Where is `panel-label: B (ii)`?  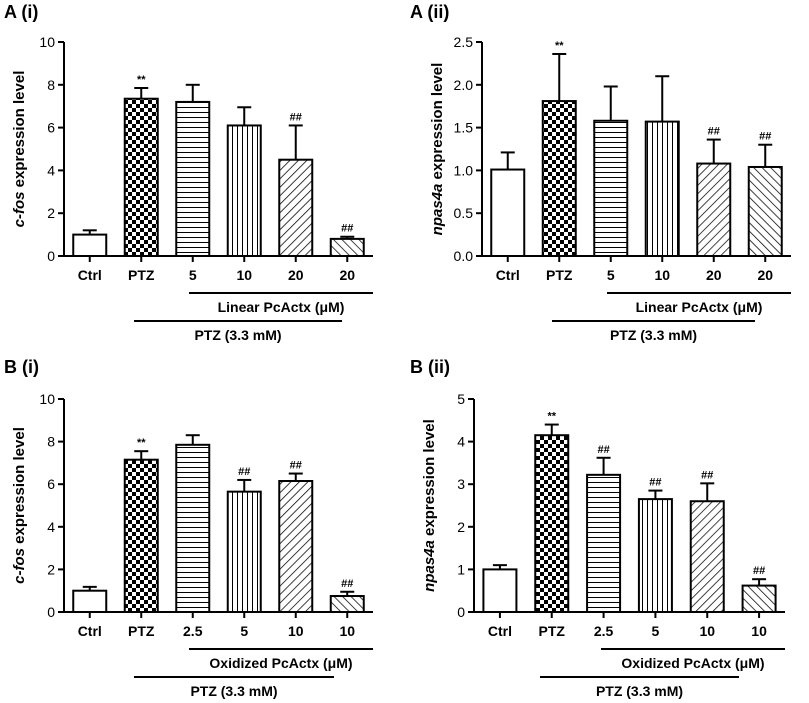 panel-label: B (ii) is located at coordinates (430, 367).